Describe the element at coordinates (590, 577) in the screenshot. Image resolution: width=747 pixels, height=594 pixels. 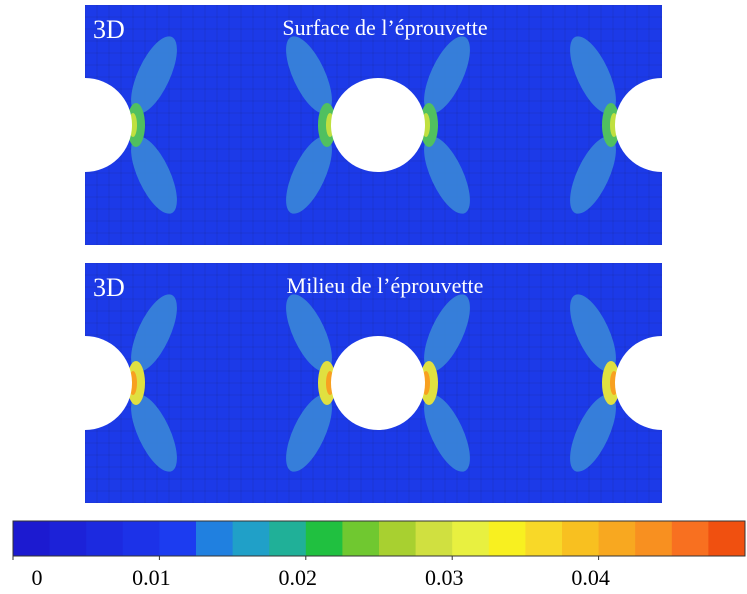
I see `colorbar-tick-label: 0.04` at that location.